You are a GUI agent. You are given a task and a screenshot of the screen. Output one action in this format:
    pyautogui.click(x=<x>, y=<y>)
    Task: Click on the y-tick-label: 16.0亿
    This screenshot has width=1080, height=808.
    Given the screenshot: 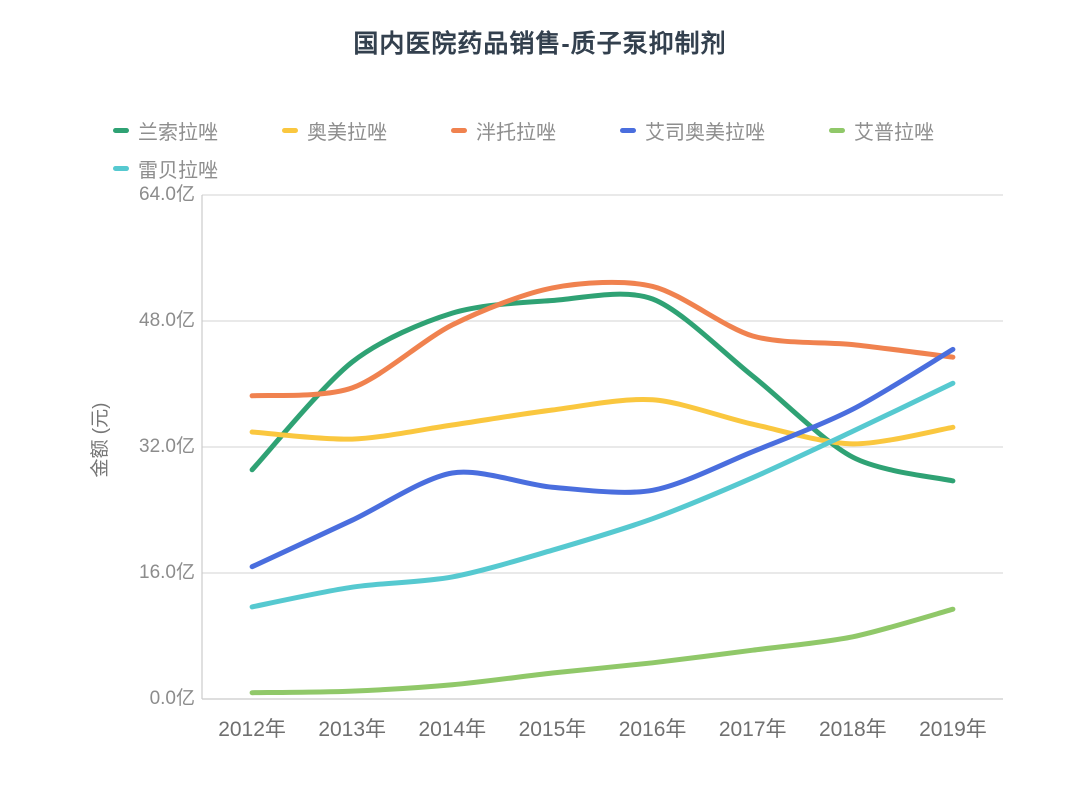 What is the action you would take?
    pyautogui.click(x=167, y=572)
    